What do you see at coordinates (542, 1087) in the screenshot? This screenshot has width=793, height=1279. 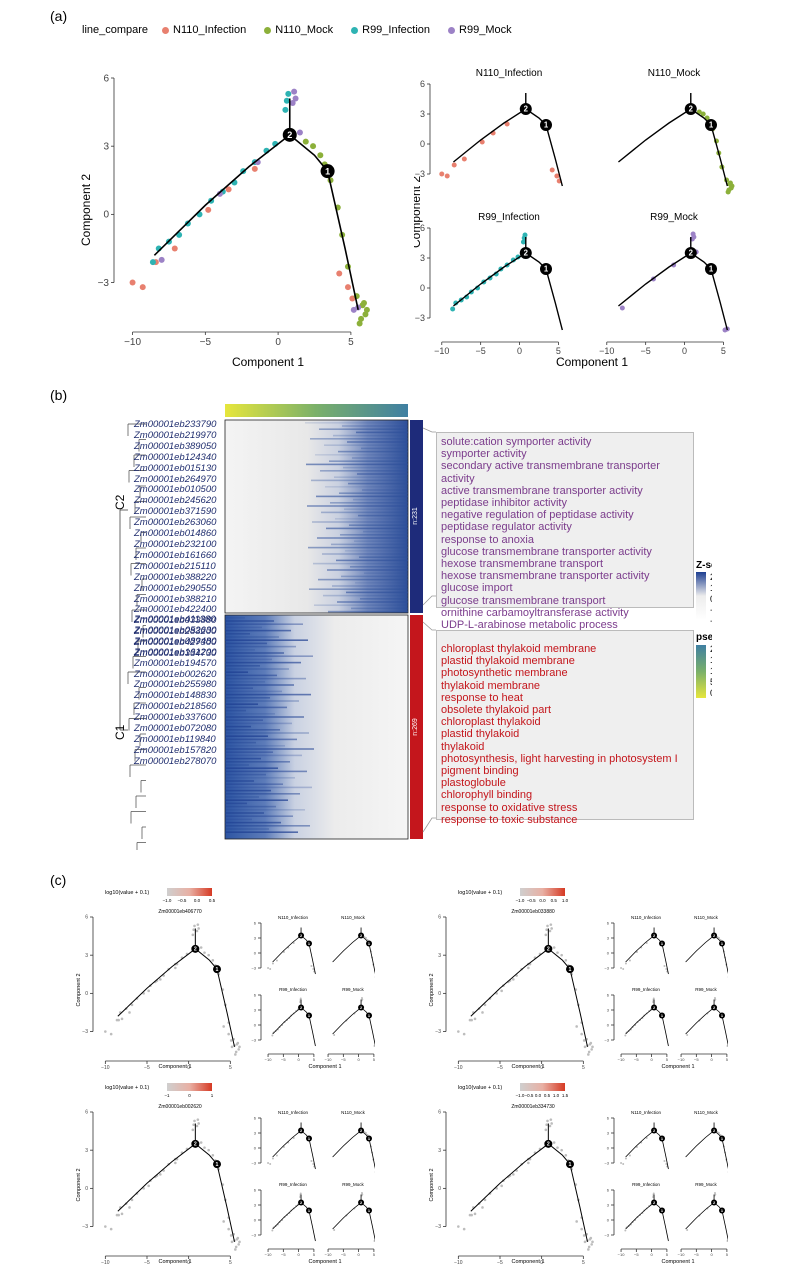 I see `expression-legend-bar` at bounding box center [542, 1087].